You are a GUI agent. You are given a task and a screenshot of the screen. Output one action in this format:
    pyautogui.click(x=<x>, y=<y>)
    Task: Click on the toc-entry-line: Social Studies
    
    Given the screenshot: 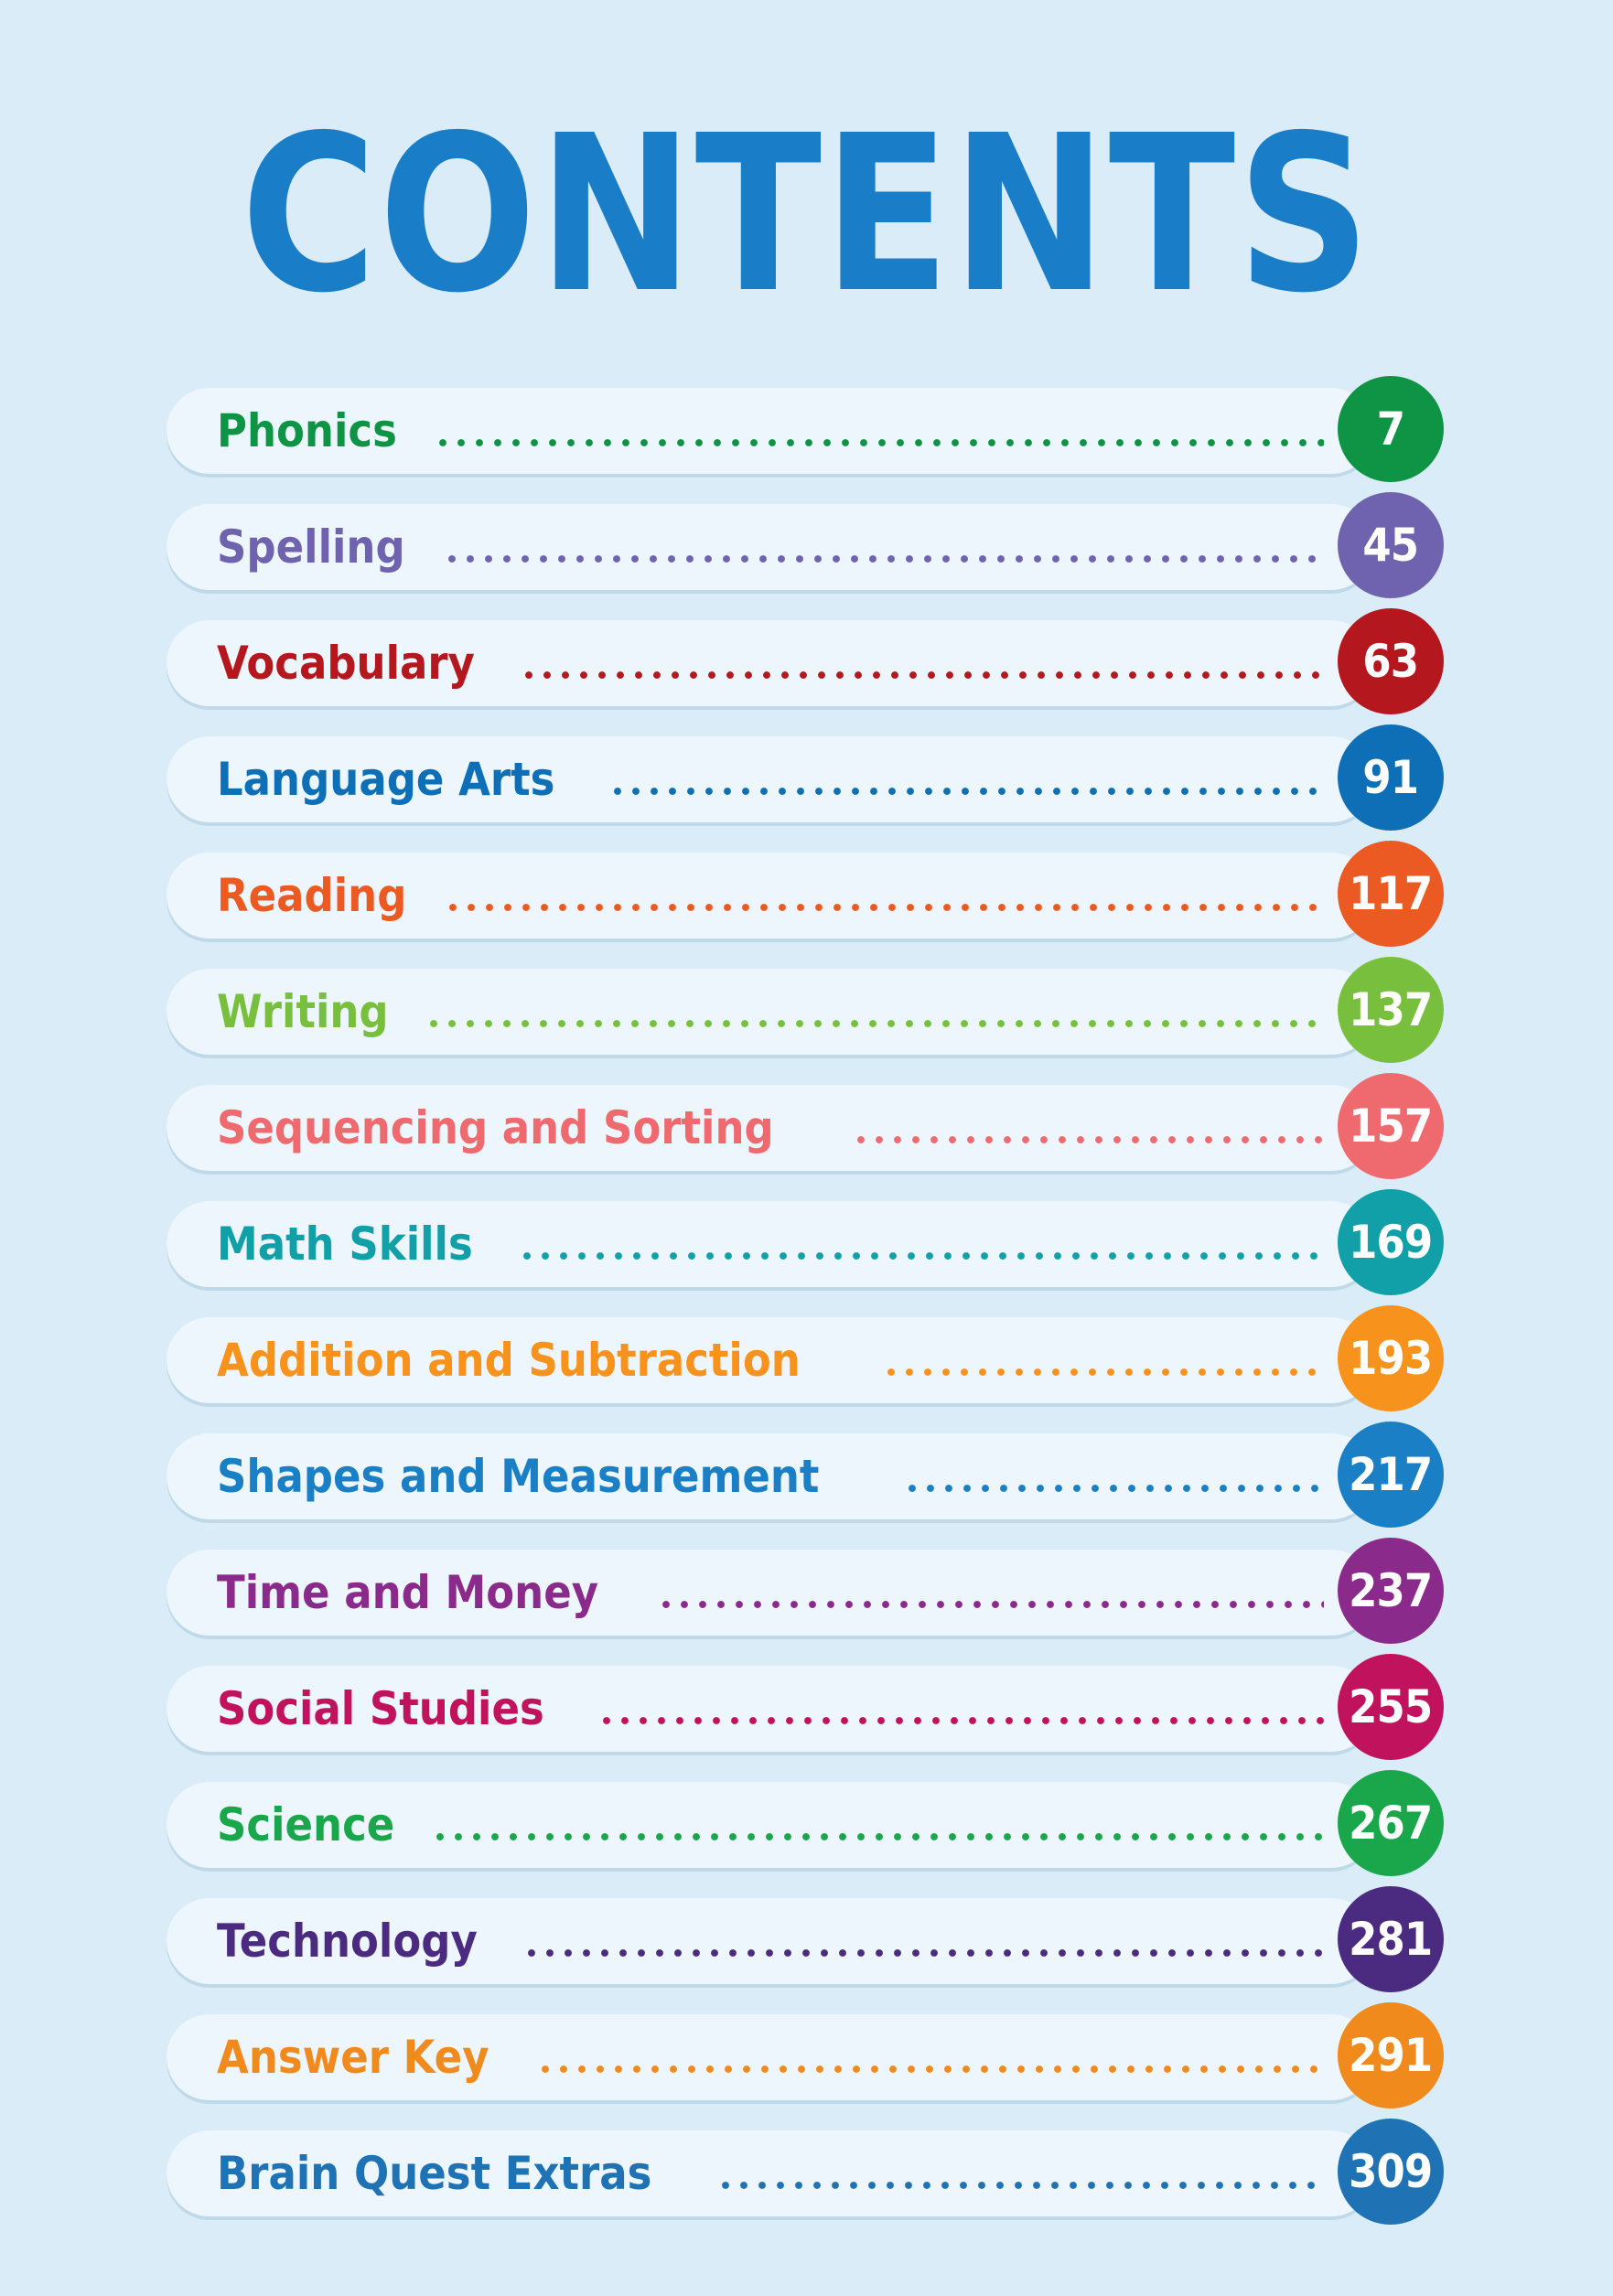 What is the action you would take?
    pyautogui.click(x=770, y=1709)
    